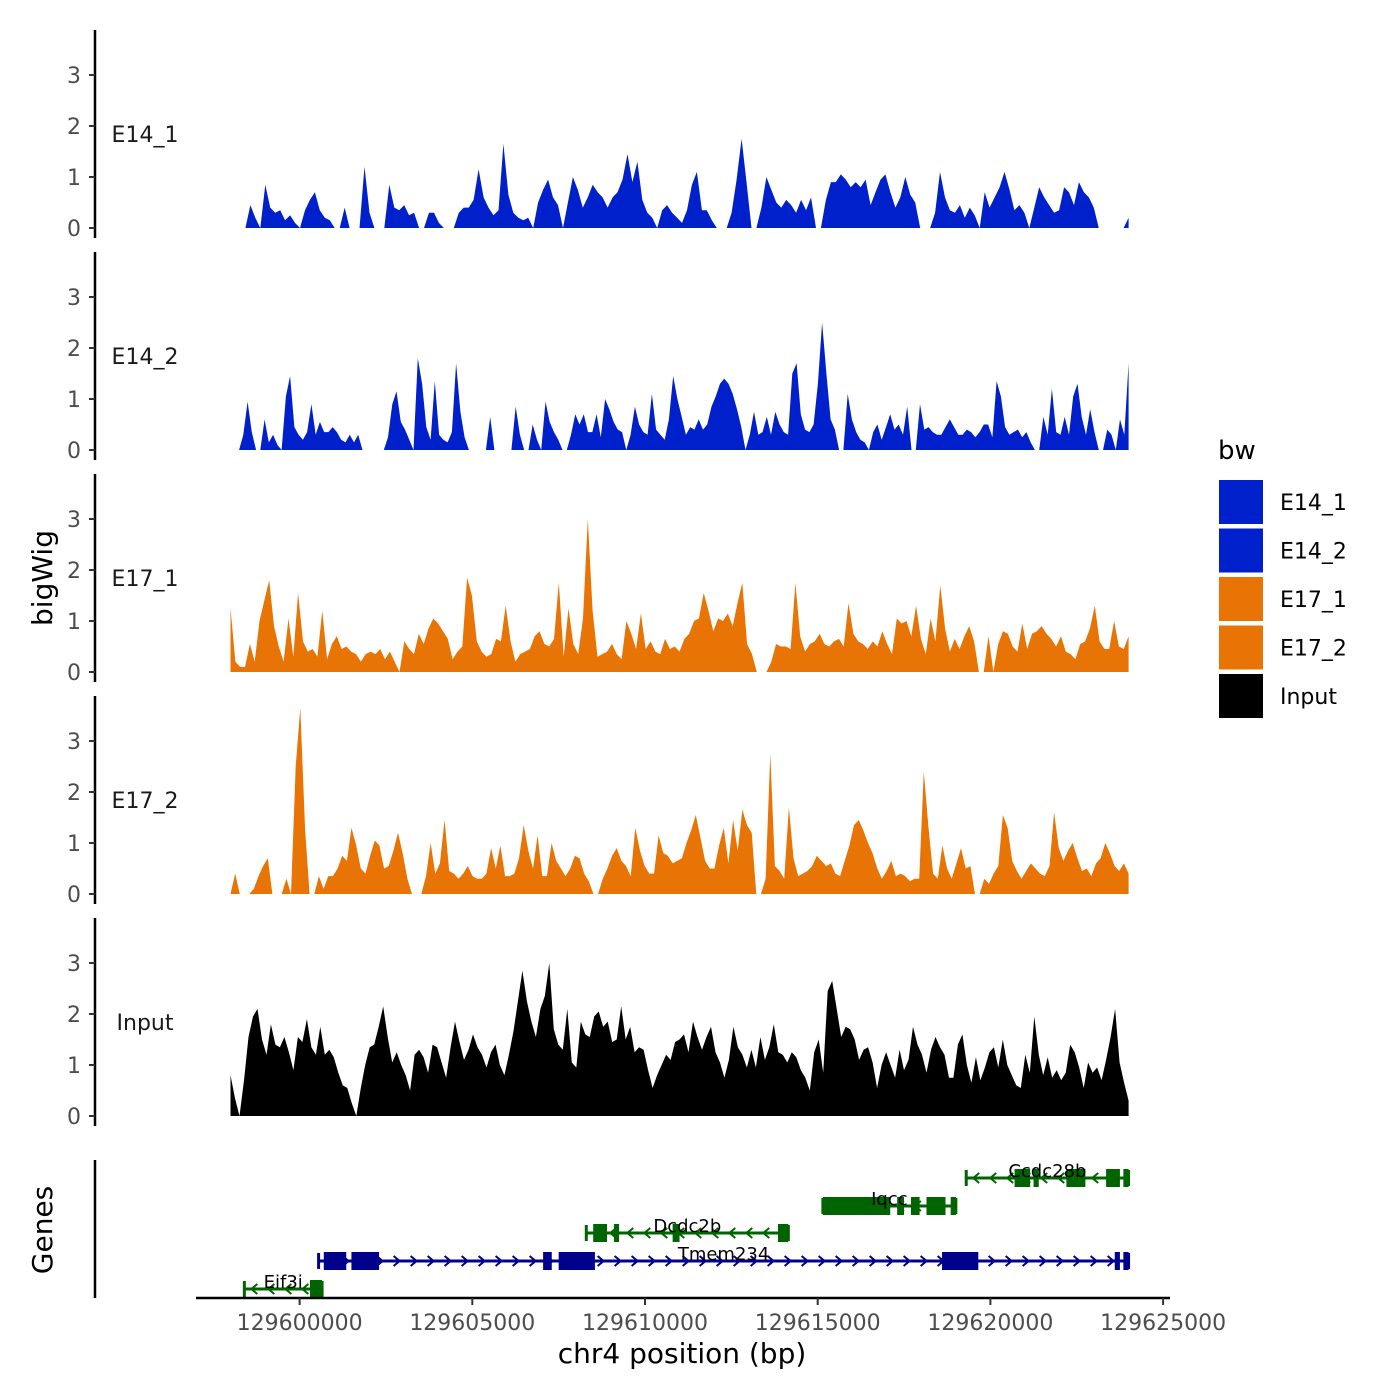 The width and height of the screenshot is (1400, 1400). I want to click on track-e17-1: 0 1 2 3 E17_1, so click(598, 580).